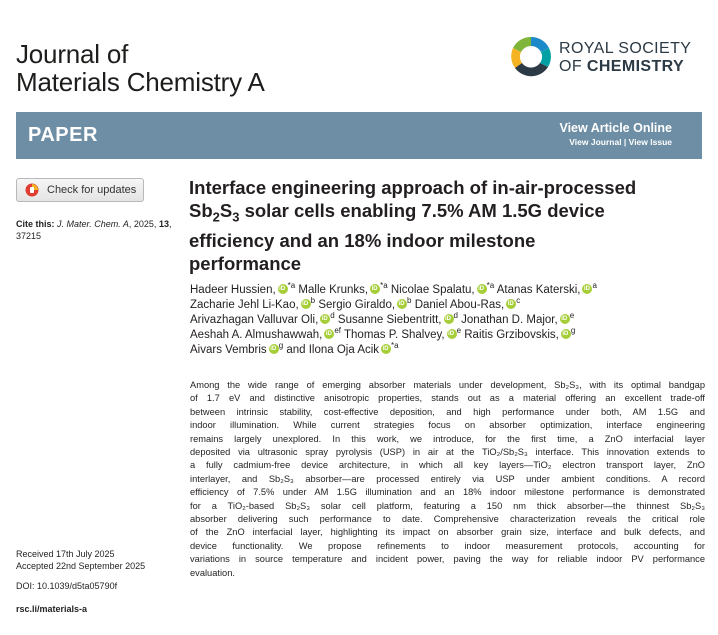  I want to click on abstract-line: evaluation., so click(212, 572).